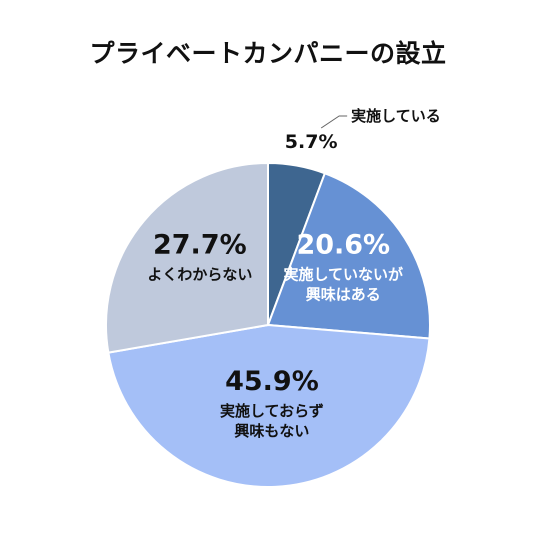 Image resolution: width=536 pixels, height=534 pixels. What do you see at coordinates (272, 381) in the screenshot?
I see `slice-value-label-2: 45.9%` at bounding box center [272, 381].